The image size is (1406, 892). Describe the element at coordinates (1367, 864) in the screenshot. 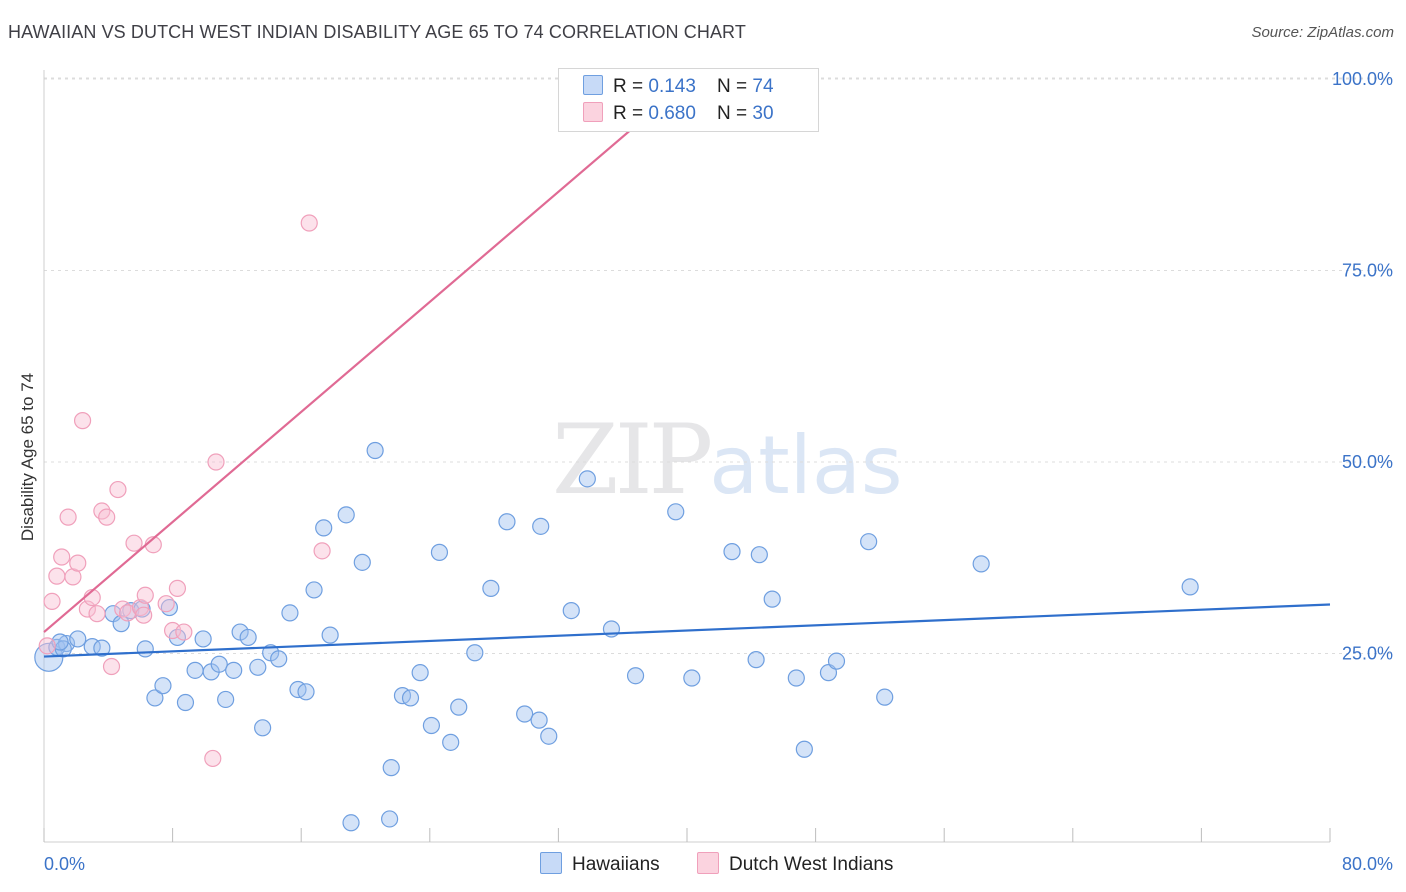

I see `x-tick-label: 80.0%` at that location.